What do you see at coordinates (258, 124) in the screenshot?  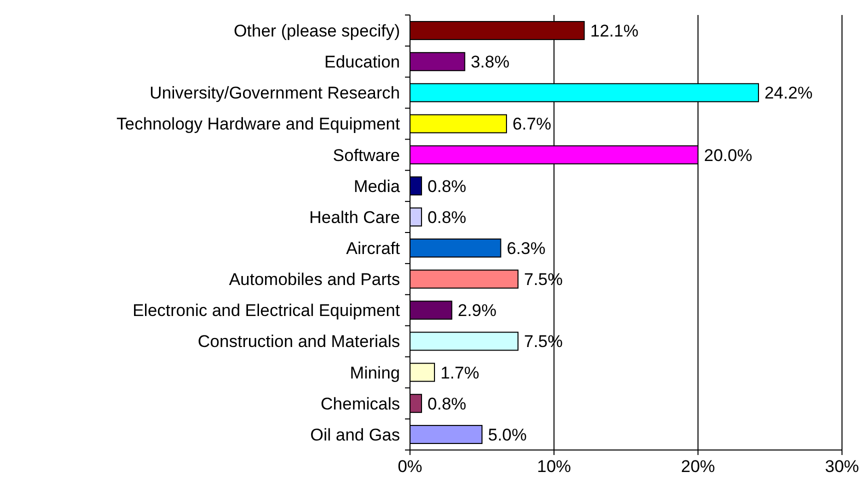 I see `y-tick-label: Technology Hardware and Equipment` at bounding box center [258, 124].